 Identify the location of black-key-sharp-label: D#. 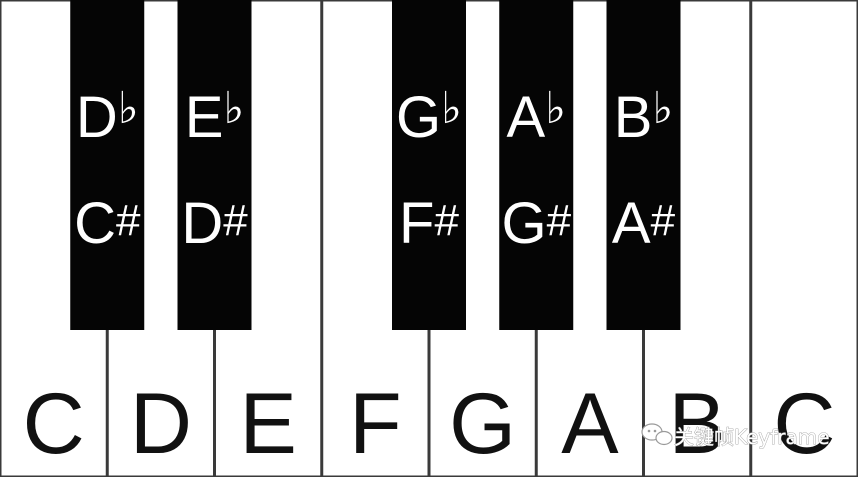
(214, 223).